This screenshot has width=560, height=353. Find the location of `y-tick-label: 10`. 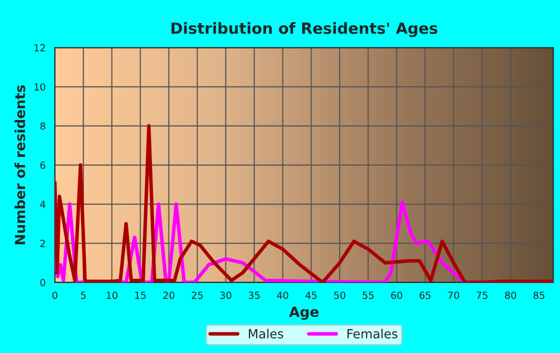

y-tick-label: 10 is located at coordinates (40, 87).